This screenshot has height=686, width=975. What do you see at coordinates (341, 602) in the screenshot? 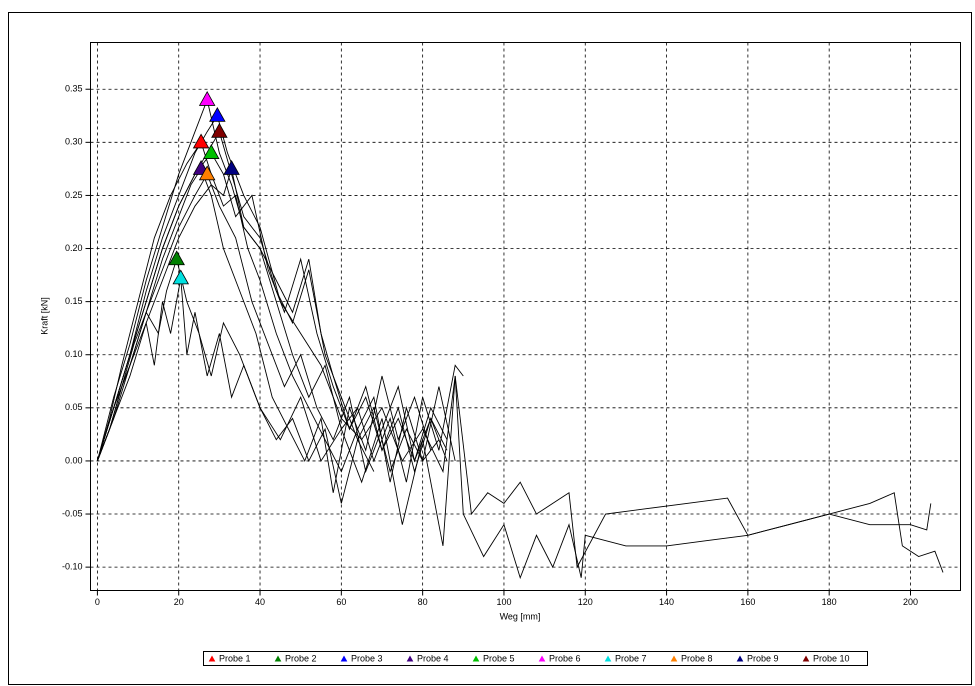
I see `x-tick-label: 60` at bounding box center [341, 602].